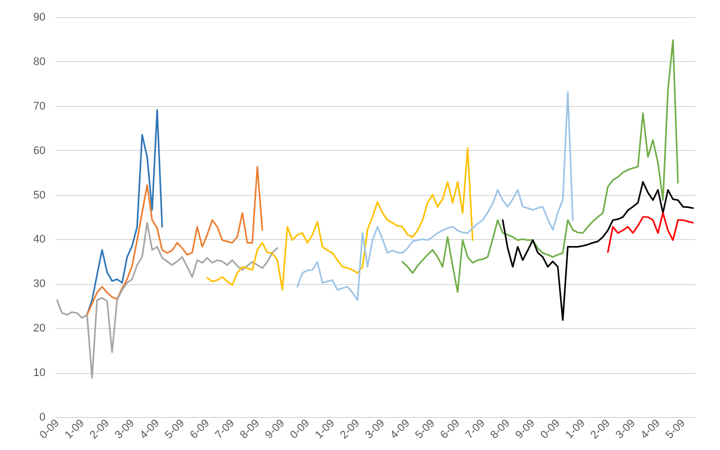  What do you see at coordinates (39, 106) in the screenshot?
I see `y-tick-label: 70` at bounding box center [39, 106].